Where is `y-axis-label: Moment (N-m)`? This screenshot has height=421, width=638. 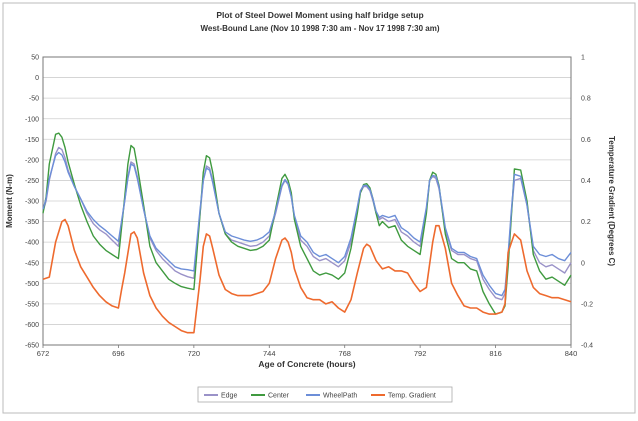
y-axis-label: Moment (N-m) is located at coordinates (9, 201).